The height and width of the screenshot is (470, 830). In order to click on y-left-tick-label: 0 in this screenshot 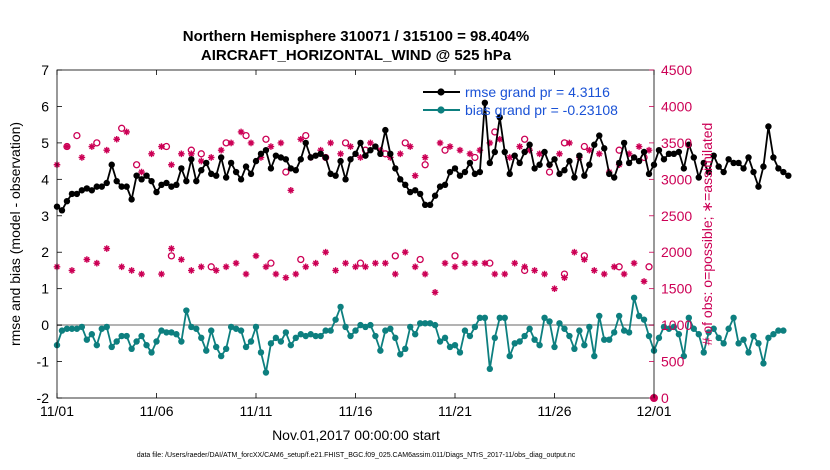, I will do `click(45, 325)`.